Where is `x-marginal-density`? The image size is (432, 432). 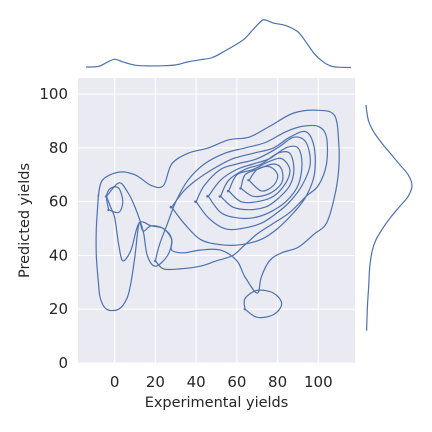
x-marginal-density is located at coordinates (218, 44).